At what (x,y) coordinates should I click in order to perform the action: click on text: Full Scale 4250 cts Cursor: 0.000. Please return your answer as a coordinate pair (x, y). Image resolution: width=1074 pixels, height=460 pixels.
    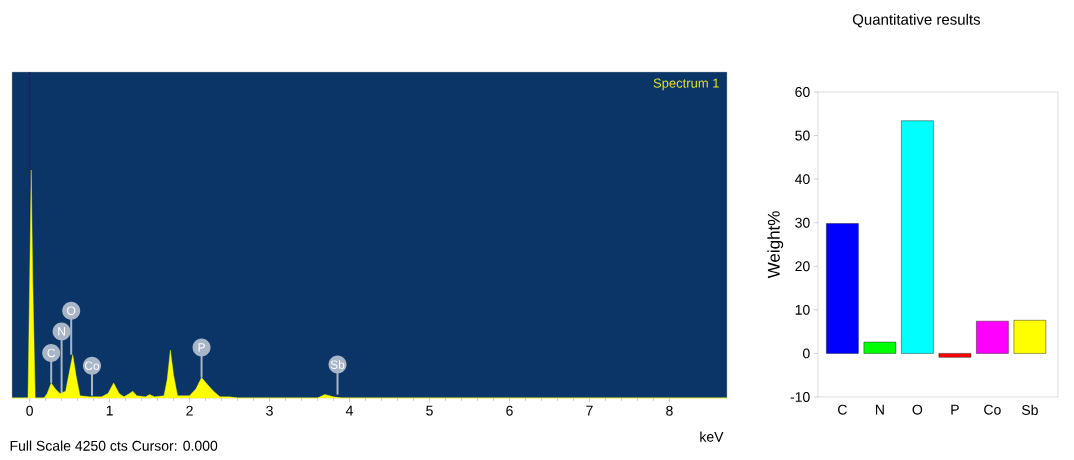
    Looking at the image, I should click on (114, 445).